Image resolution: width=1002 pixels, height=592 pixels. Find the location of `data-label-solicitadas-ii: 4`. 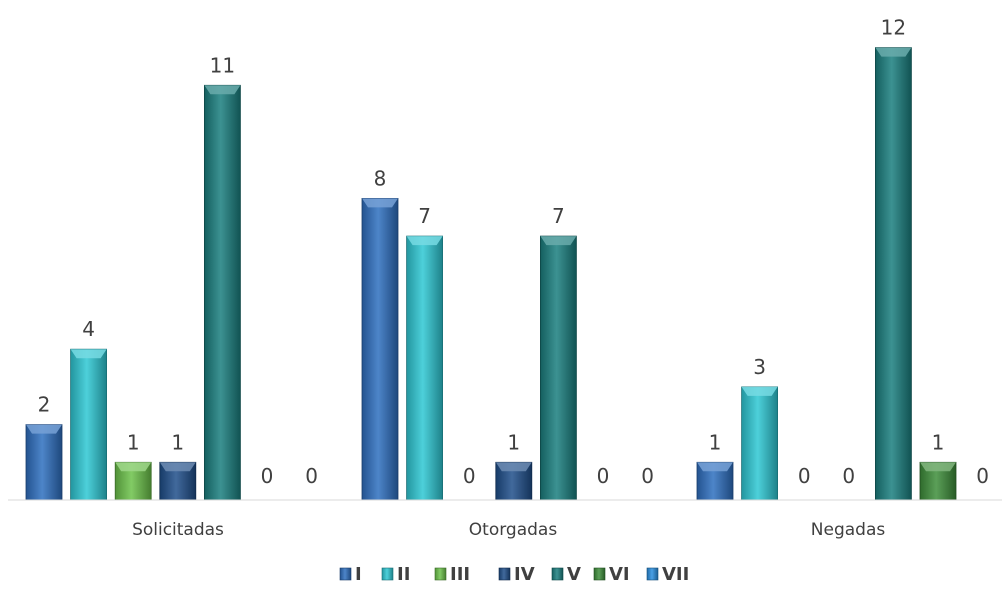

data-label-solicitadas-ii: 4 is located at coordinates (88, 329).